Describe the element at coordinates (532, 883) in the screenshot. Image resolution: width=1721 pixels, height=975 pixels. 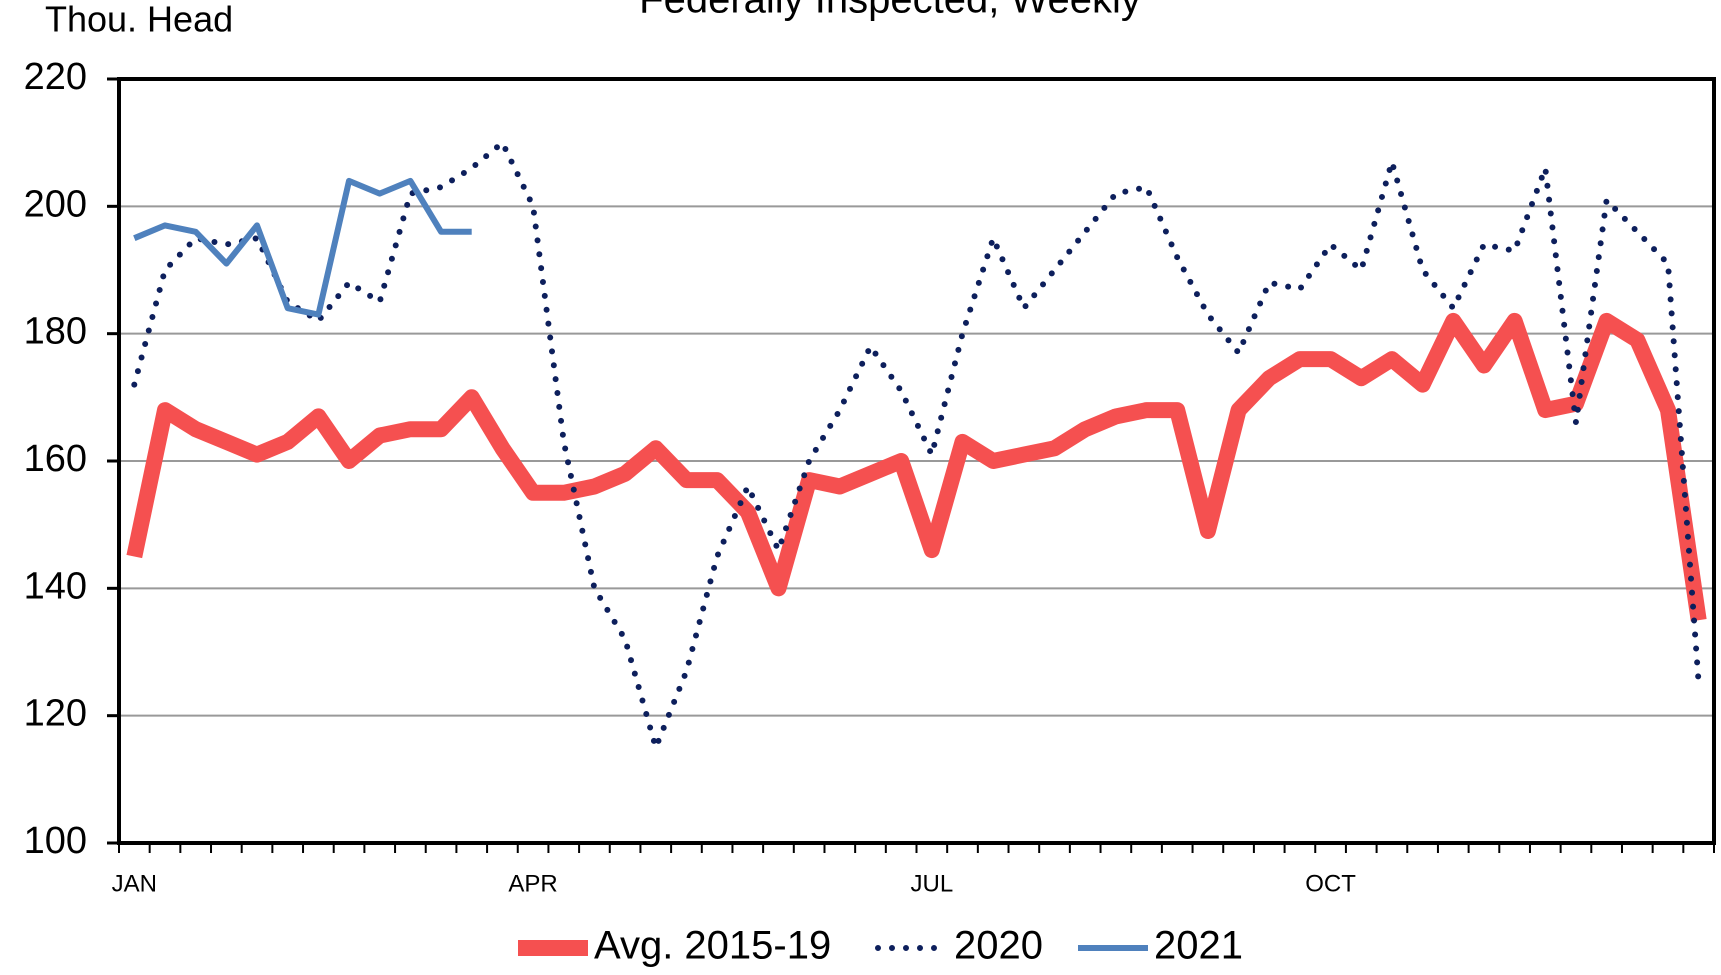
I see `x-tick-label: APR` at that location.